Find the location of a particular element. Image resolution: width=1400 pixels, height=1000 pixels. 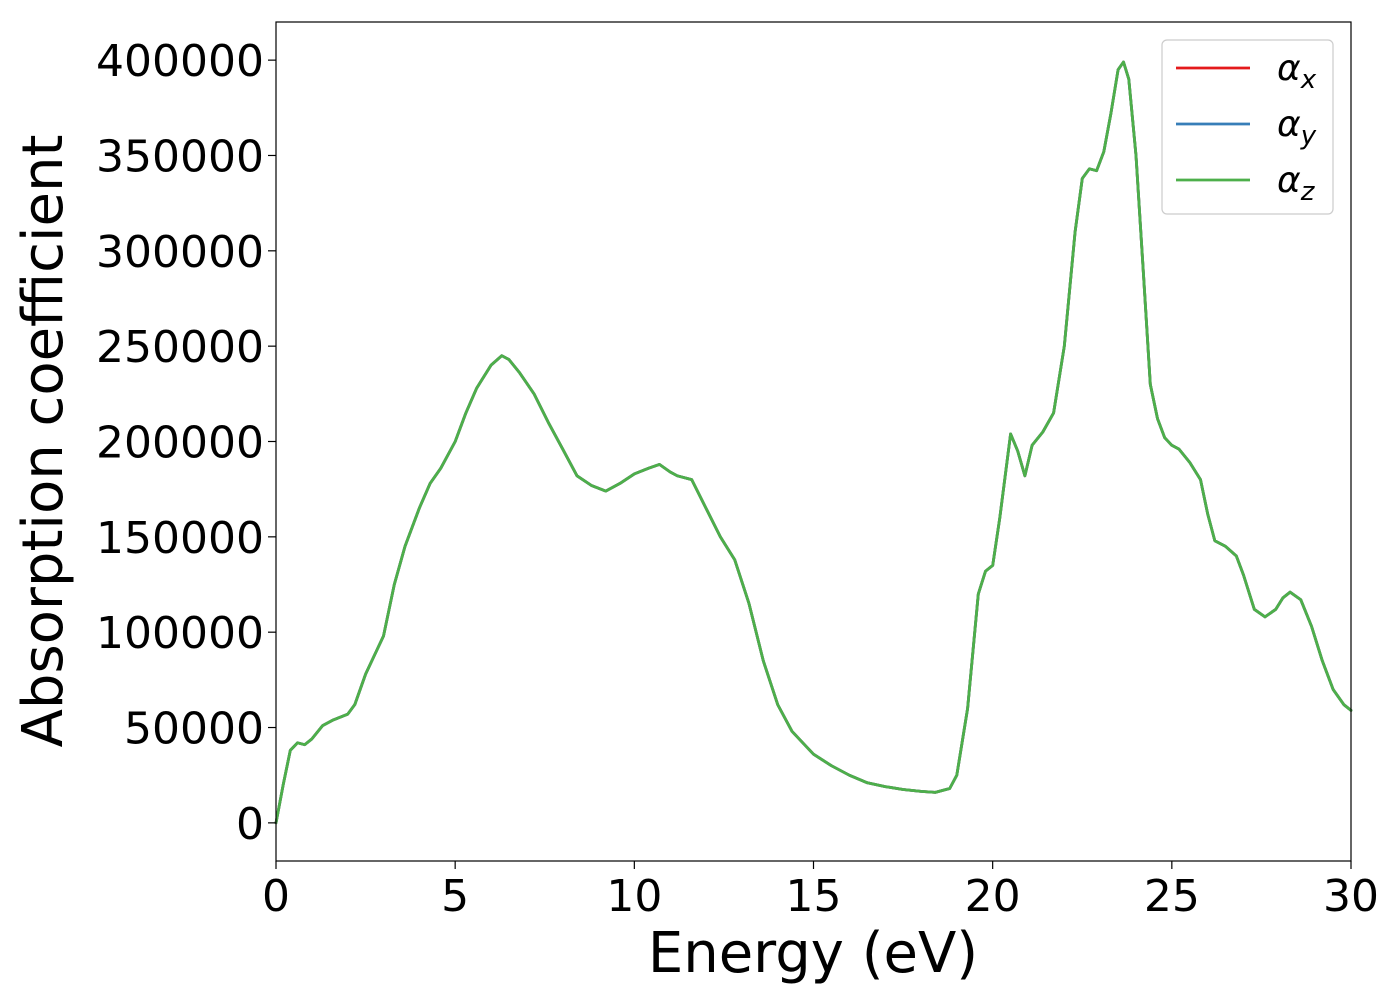

legend-label-1: αx is located at coordinates (1297, 71).